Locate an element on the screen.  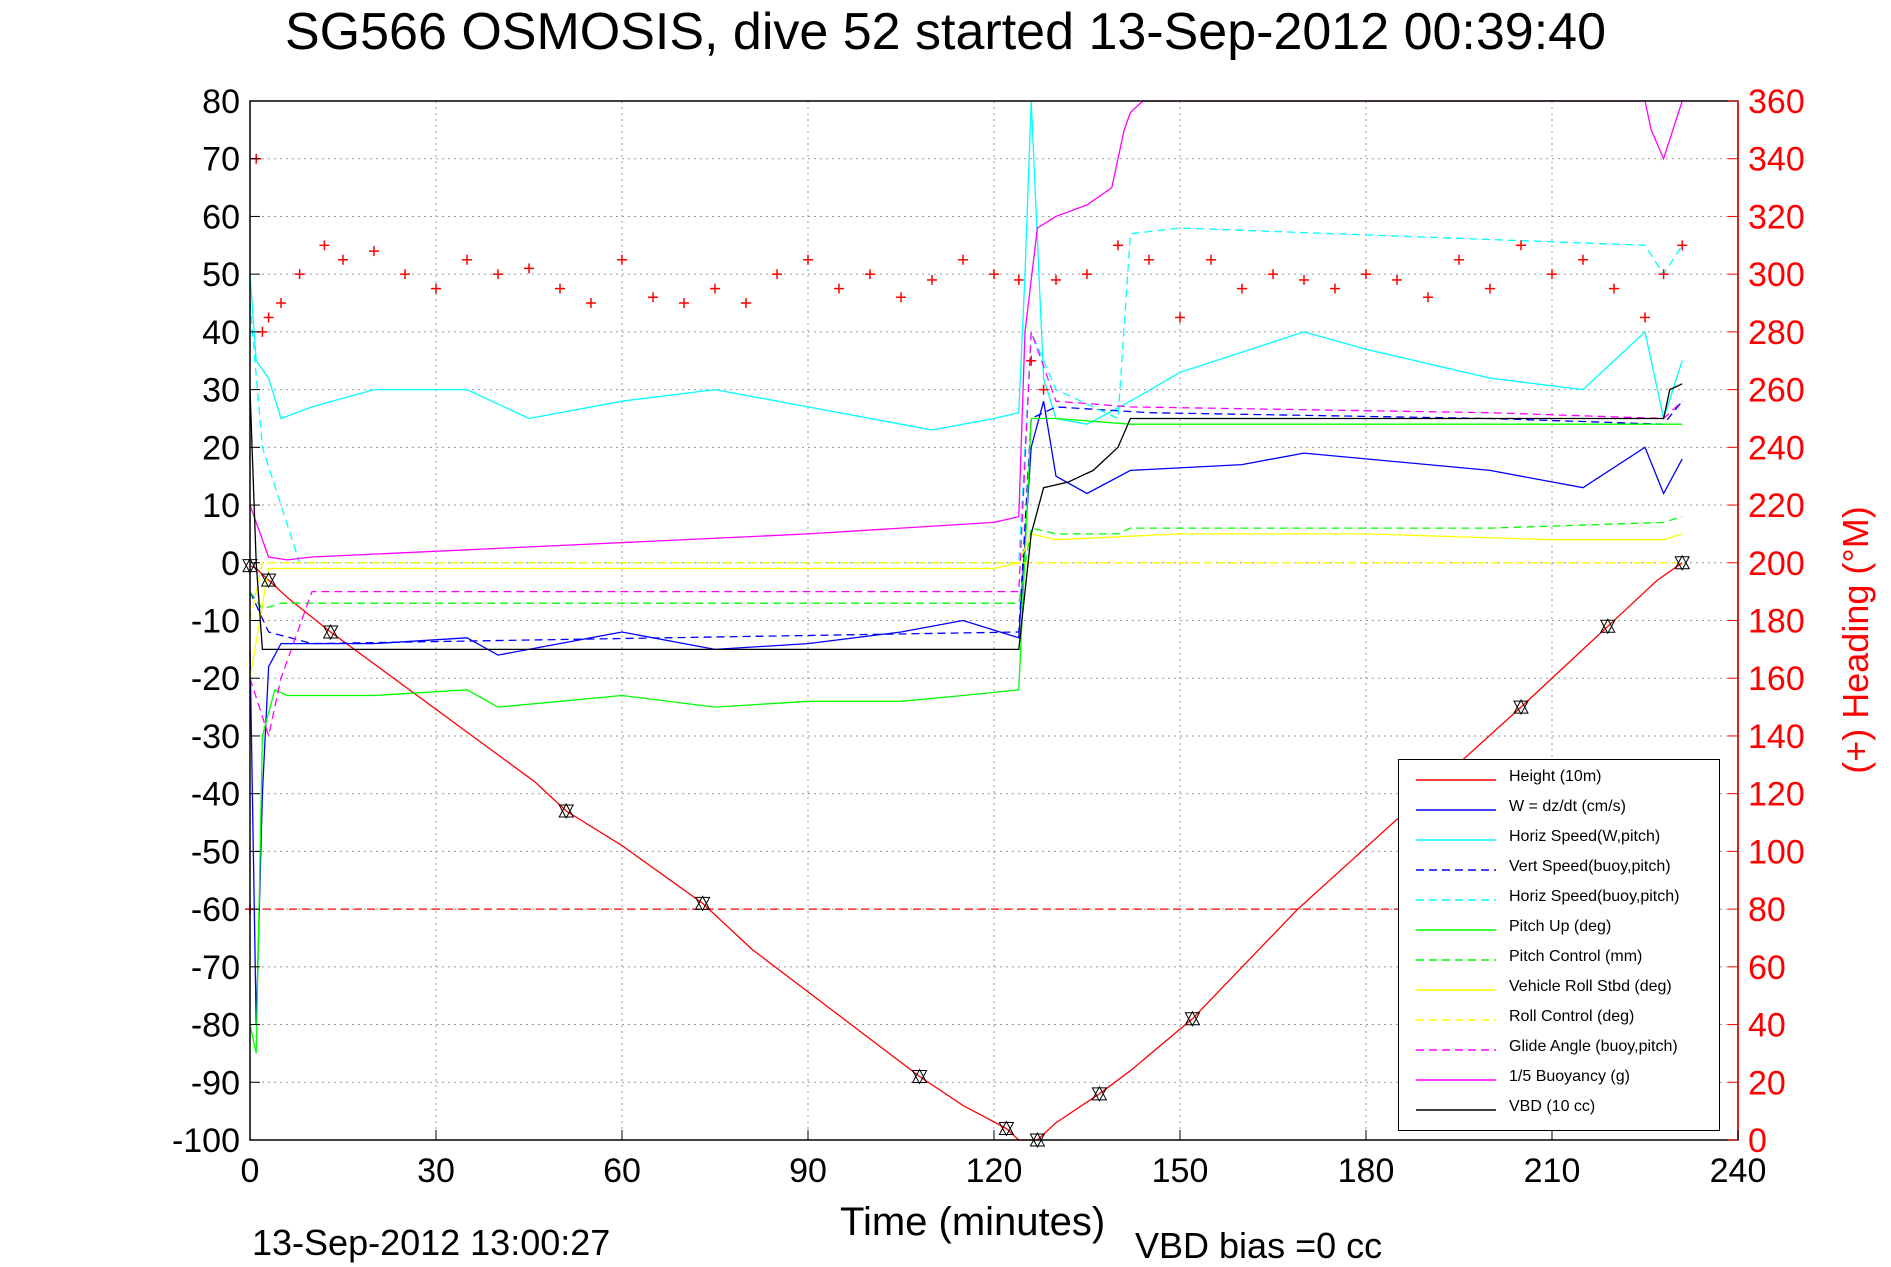
legend-item: 1/5 Buoyancy (g) is located at coordinates (1559, 1079).